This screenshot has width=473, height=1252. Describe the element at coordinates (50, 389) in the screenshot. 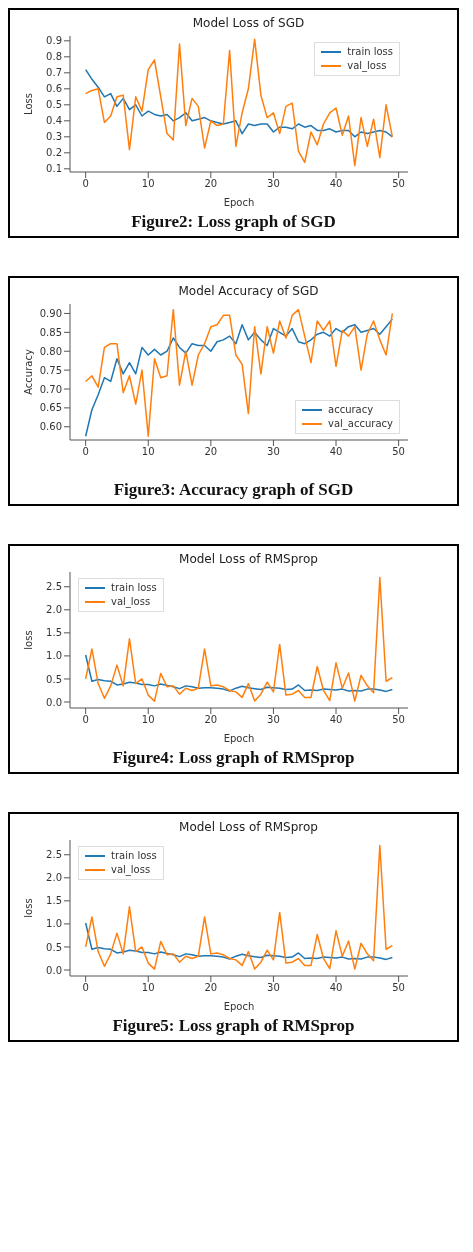

I see `y-tick-label: 0.70` at that location.